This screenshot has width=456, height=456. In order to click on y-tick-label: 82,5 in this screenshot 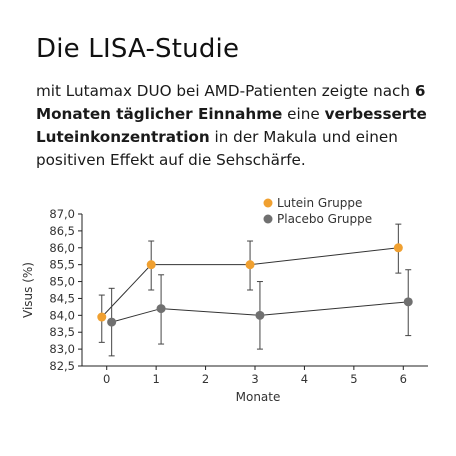, I will do `click(62, 366)`.